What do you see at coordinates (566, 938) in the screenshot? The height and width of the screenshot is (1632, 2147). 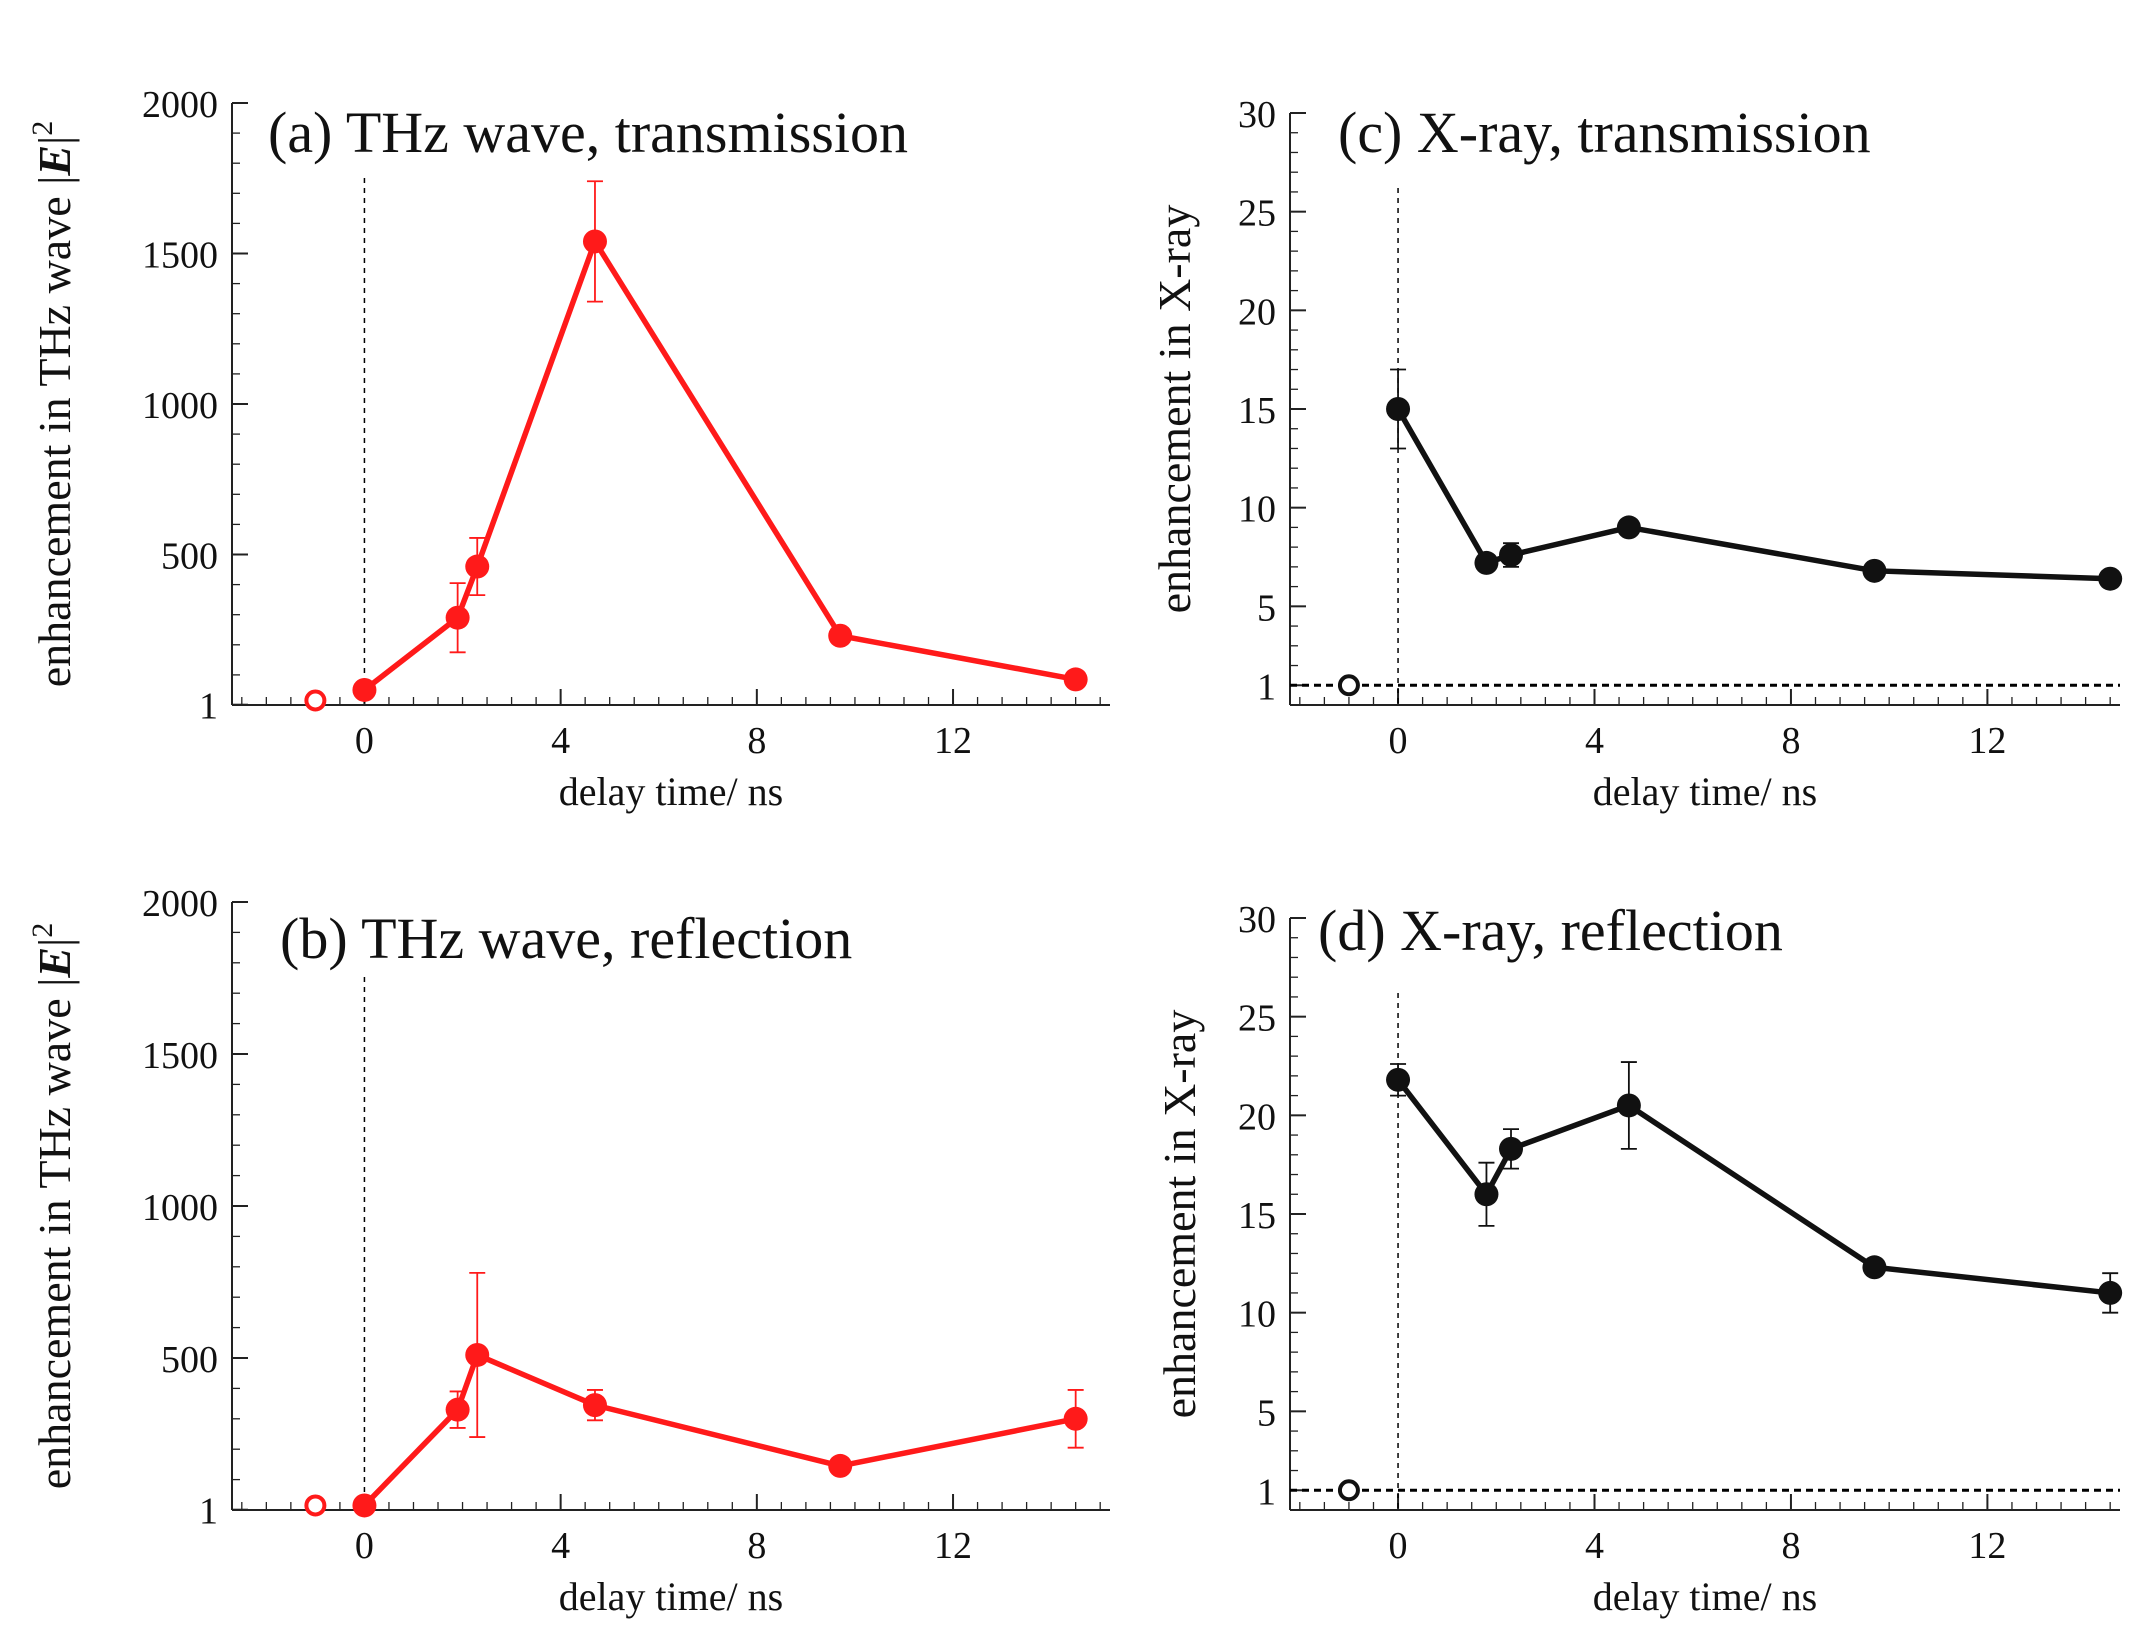 I see `panel-title: (b) THz wave, reflection` at bounding box center [566, 938].